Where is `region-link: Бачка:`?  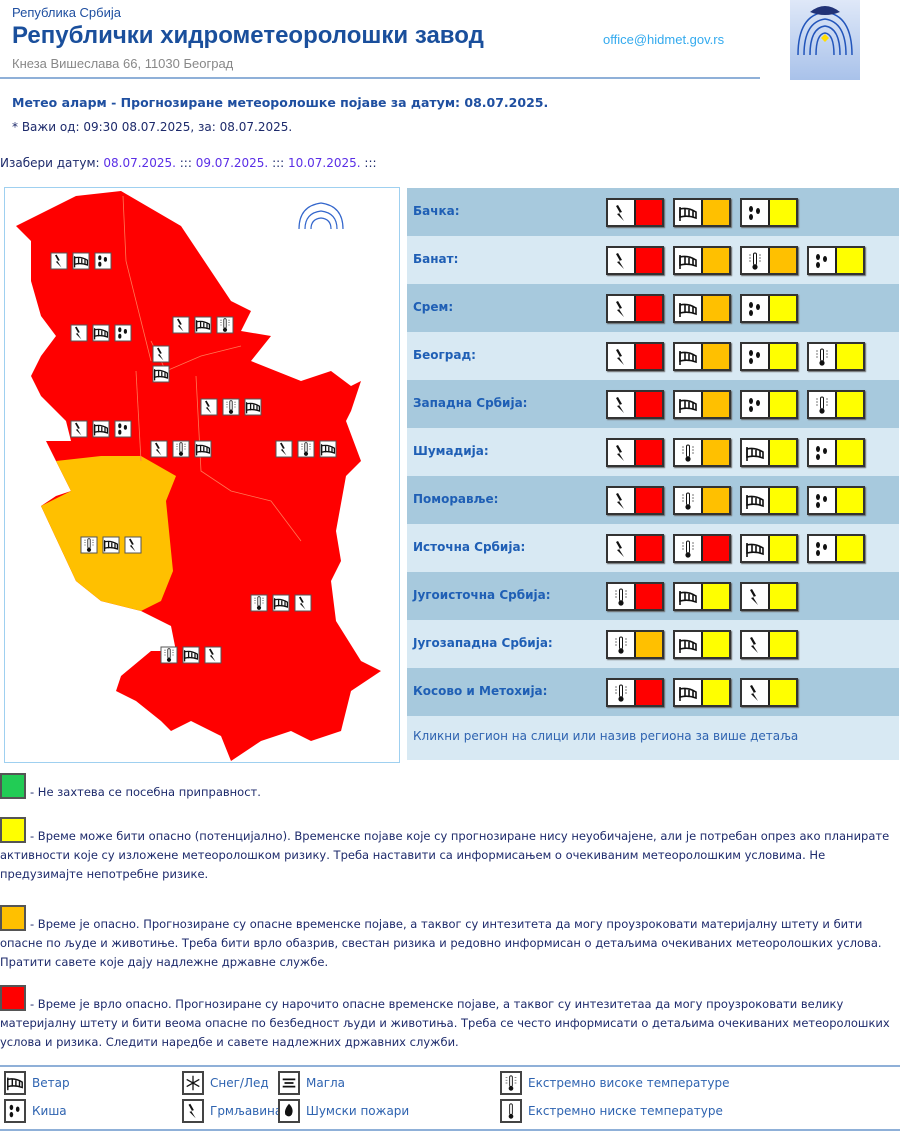 region-link: Бачка: is located at coordinates (436, 211).